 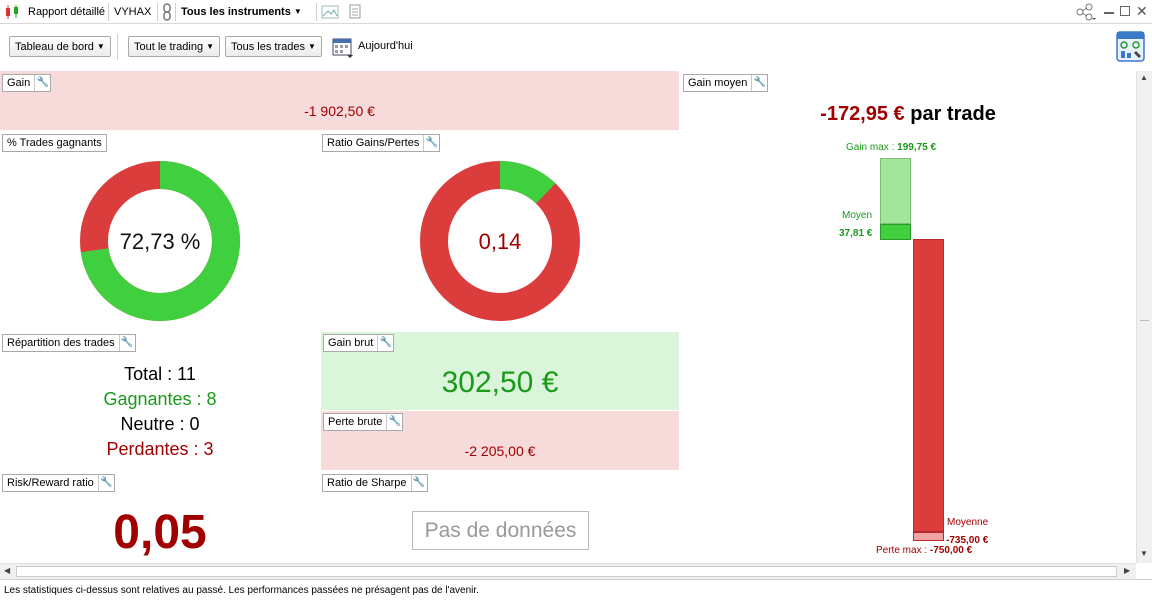 What do you see at coordinates (500, 382) in the screenshot?
I see `gain-brut-value: 302,50 €` at bounding box center [500, 382].